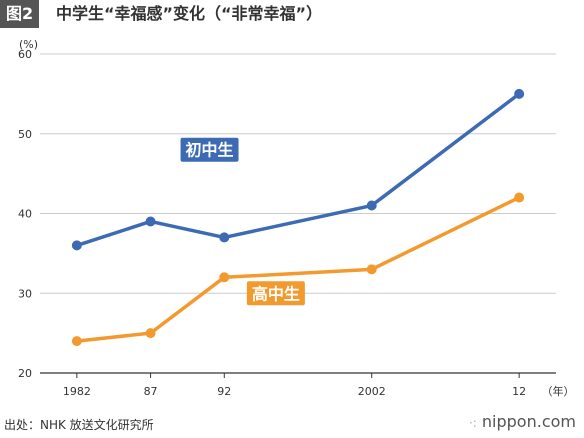 Image resolution: width=584 pixels, height=438 pixels. Describe the element at coordinates (25, 134) in the screenshot. I see `y-tick-label: 50` at that location.